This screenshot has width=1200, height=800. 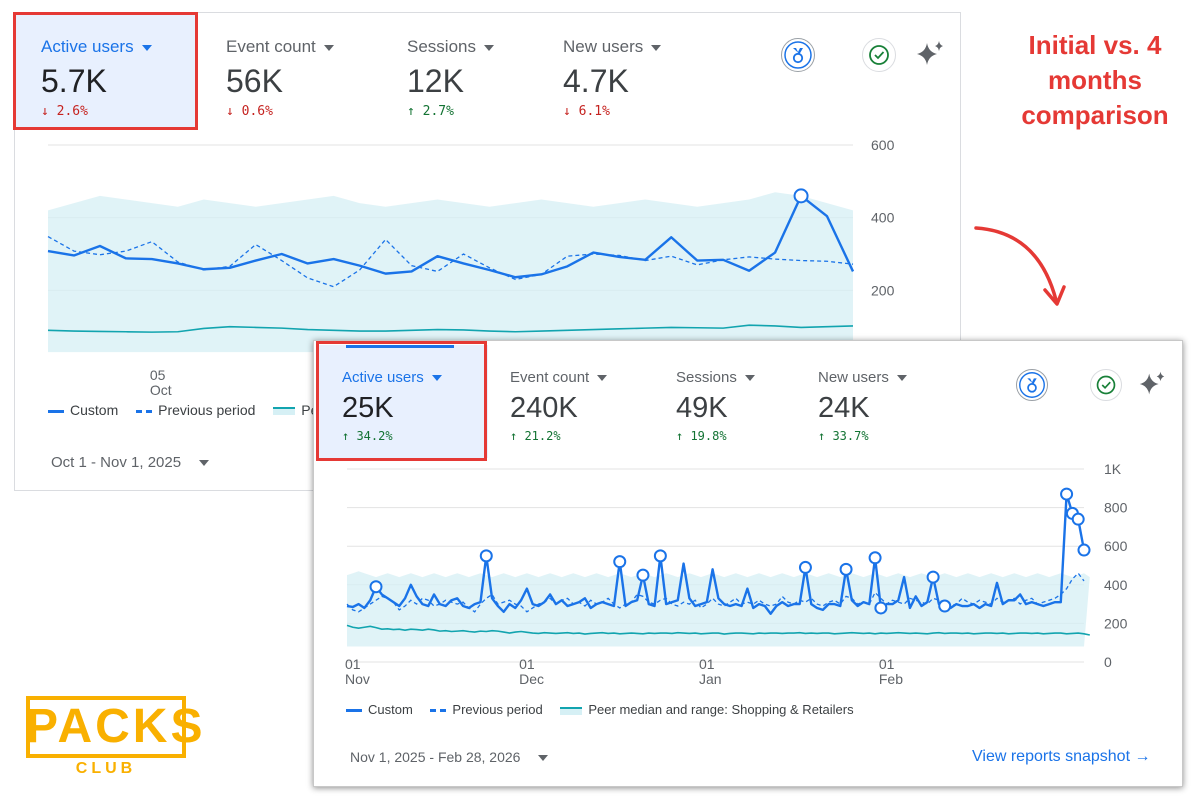 I want to click on x-tick-month: Oct, so click(x=161, y=388).